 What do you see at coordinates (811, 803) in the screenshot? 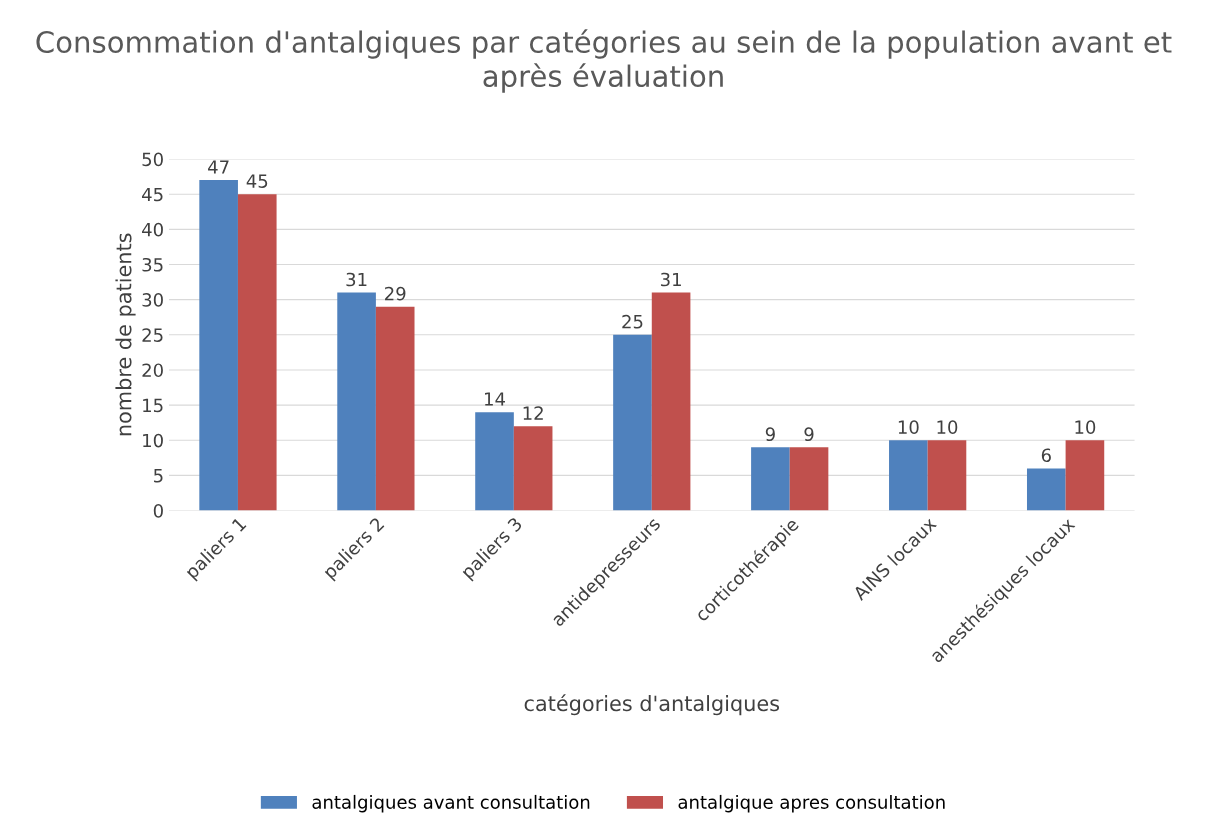
I see `legend-label: antalgique apres consultation` at bounding box center [811, 803].